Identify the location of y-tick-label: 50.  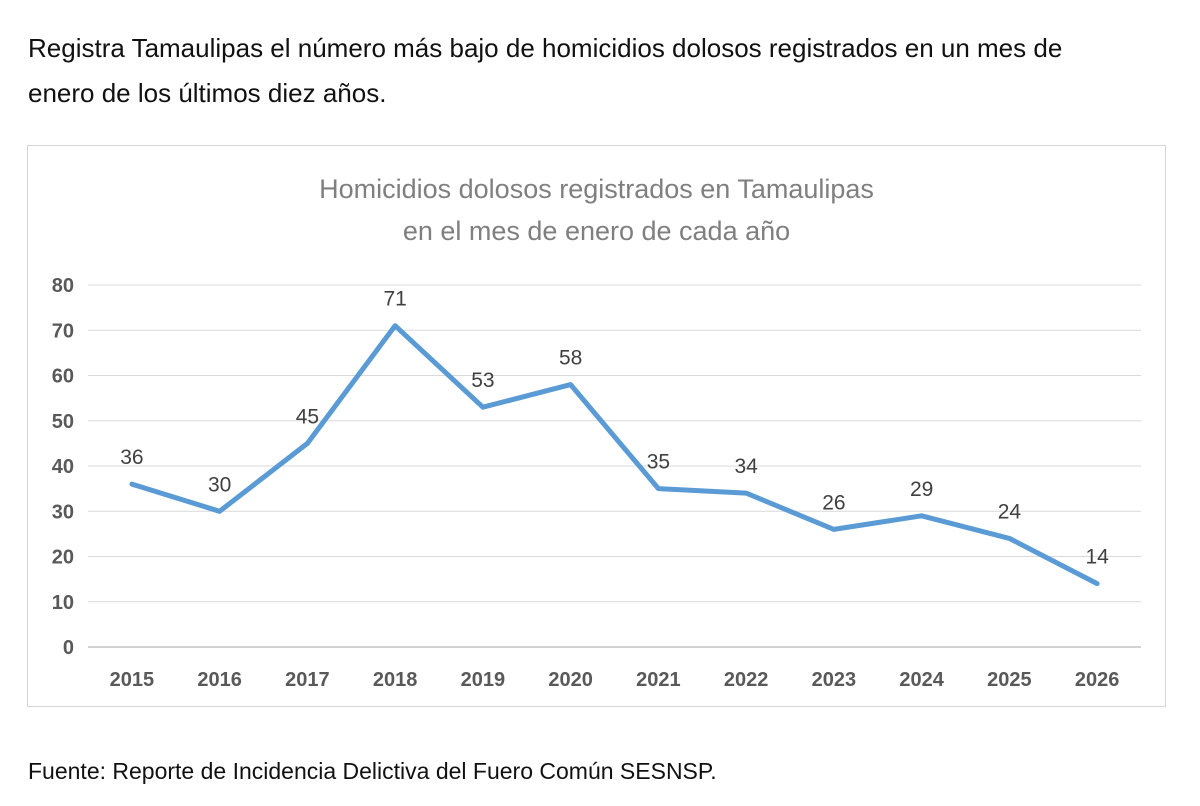
(63, 422).